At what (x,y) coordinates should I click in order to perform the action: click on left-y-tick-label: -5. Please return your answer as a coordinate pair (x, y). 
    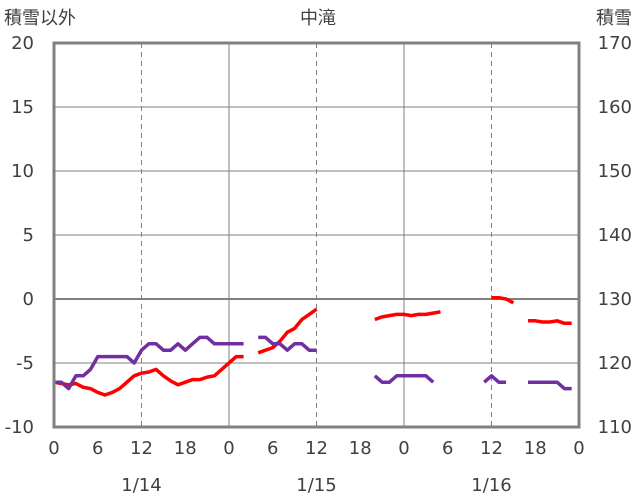
    Looking at the image, I should click on (25, 363).